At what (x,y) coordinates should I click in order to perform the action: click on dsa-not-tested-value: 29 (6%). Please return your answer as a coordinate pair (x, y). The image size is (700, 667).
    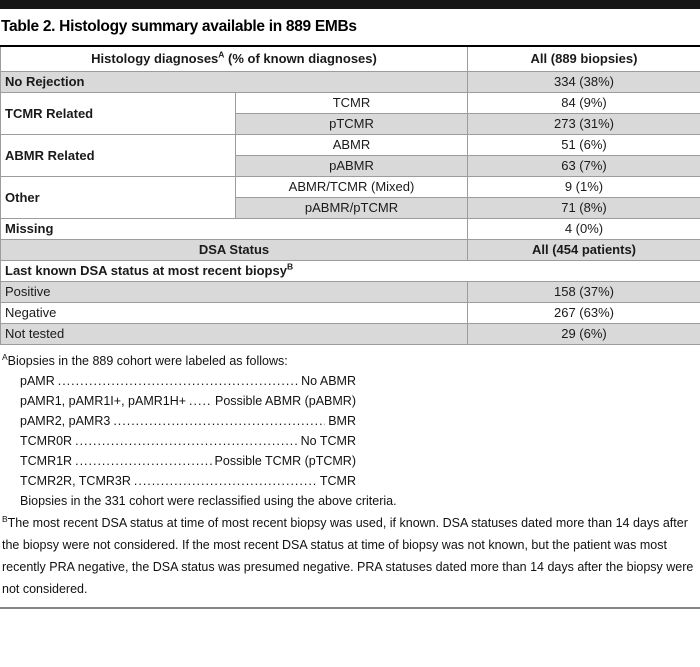
    Looking at the image, I should click on (583, 334).